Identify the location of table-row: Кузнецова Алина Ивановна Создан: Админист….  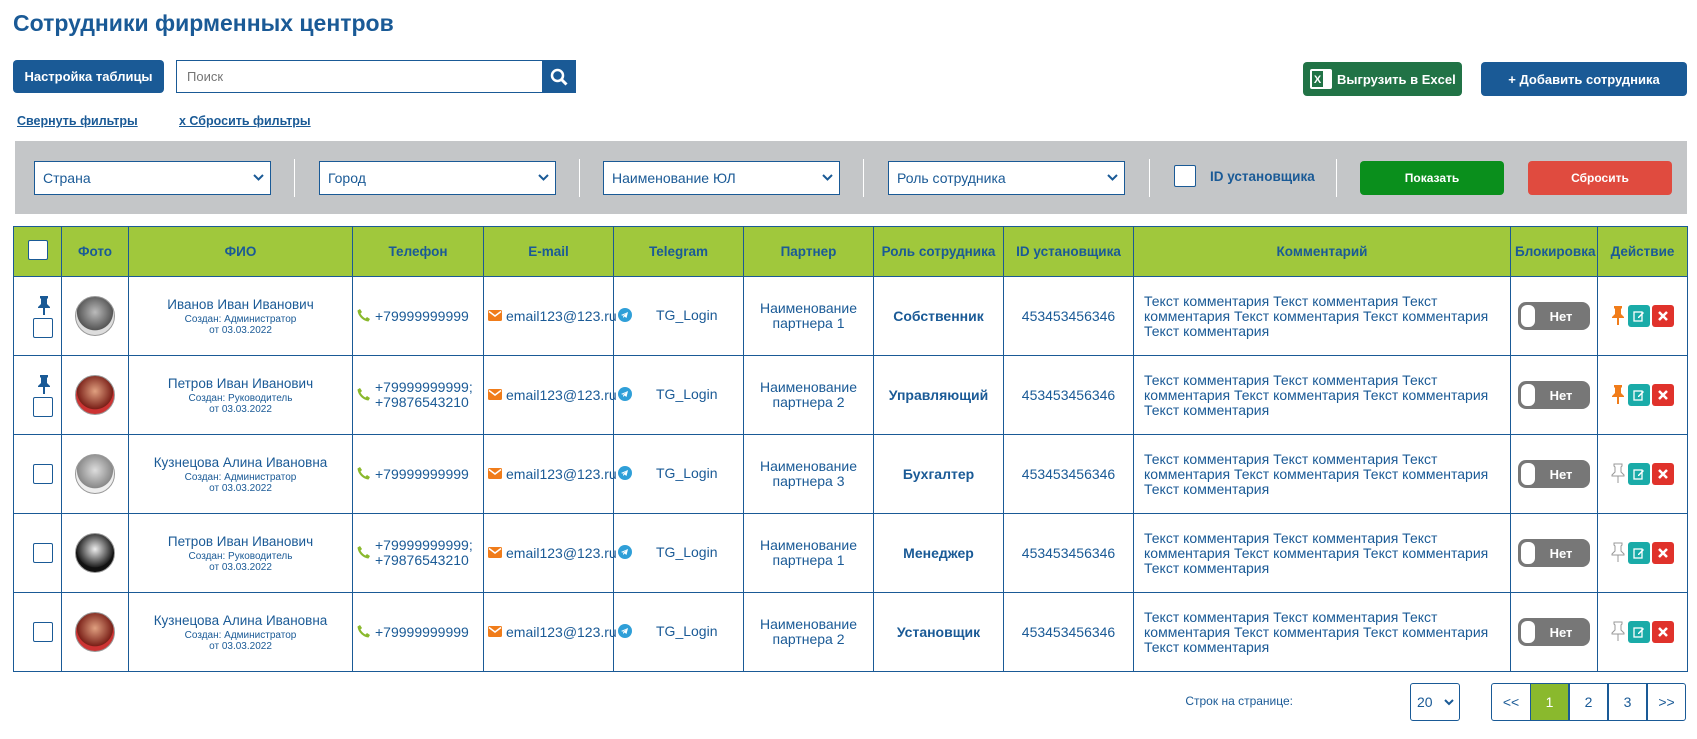
(850, 474).